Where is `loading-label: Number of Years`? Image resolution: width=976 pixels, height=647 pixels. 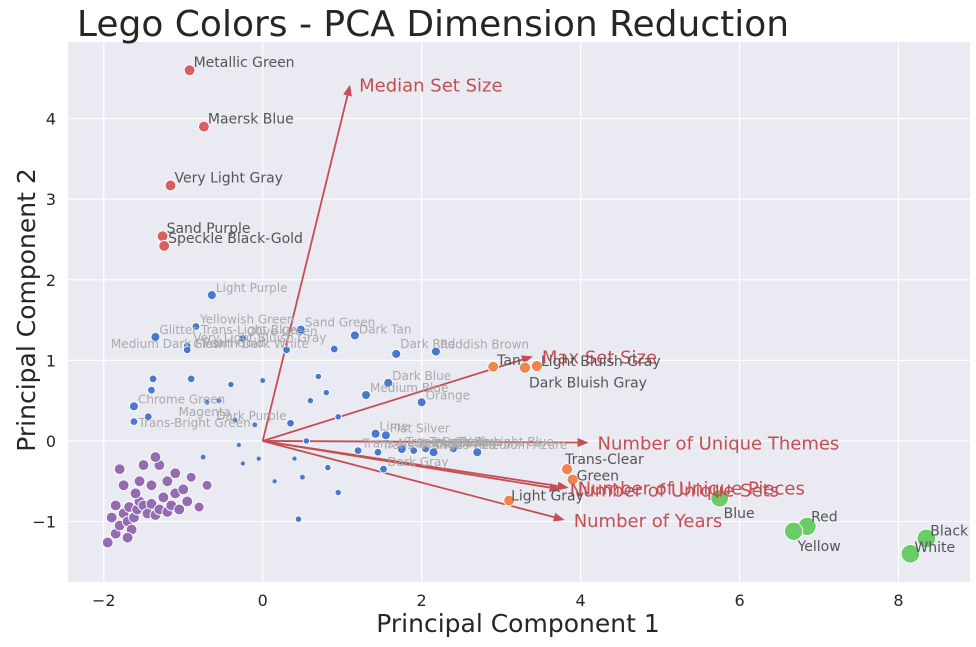 loading-label: Number of Years is located at coordinates (648, 521).